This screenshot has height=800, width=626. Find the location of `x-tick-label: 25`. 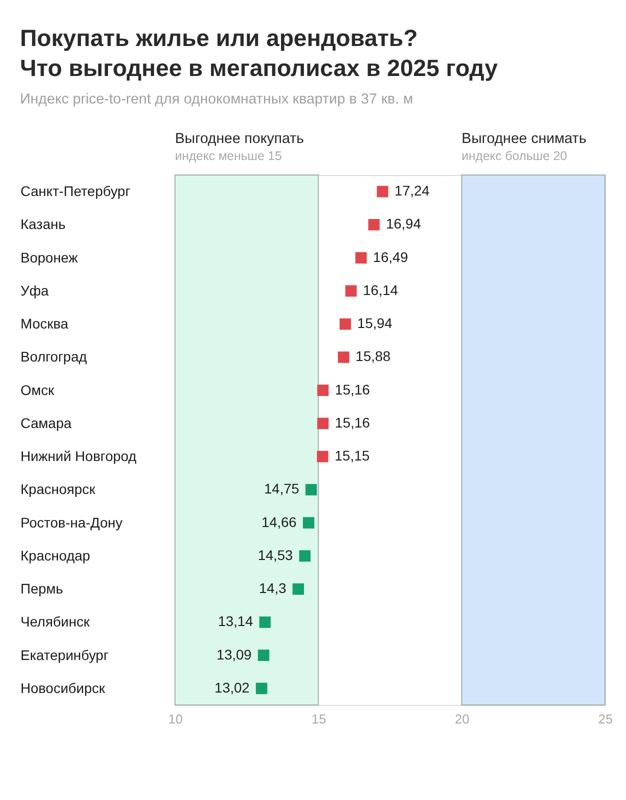

x-tick-label: 25 is located at coordinates (605, 719).